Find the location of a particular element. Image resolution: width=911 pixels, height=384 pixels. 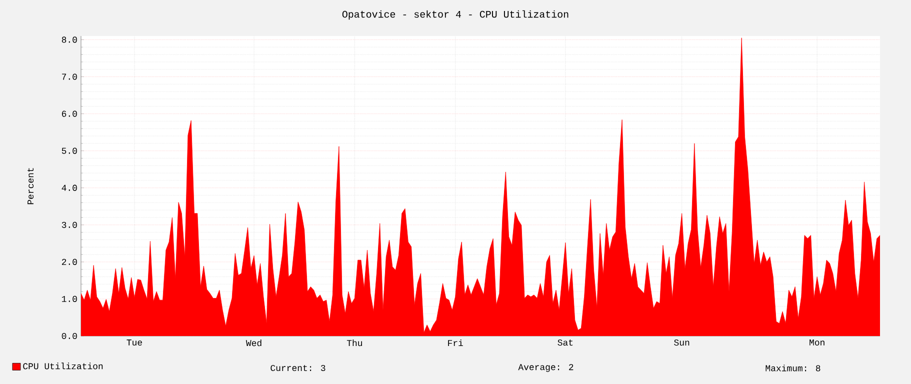

y-tick-label: 8.0 is located at coordinates (69, 39).